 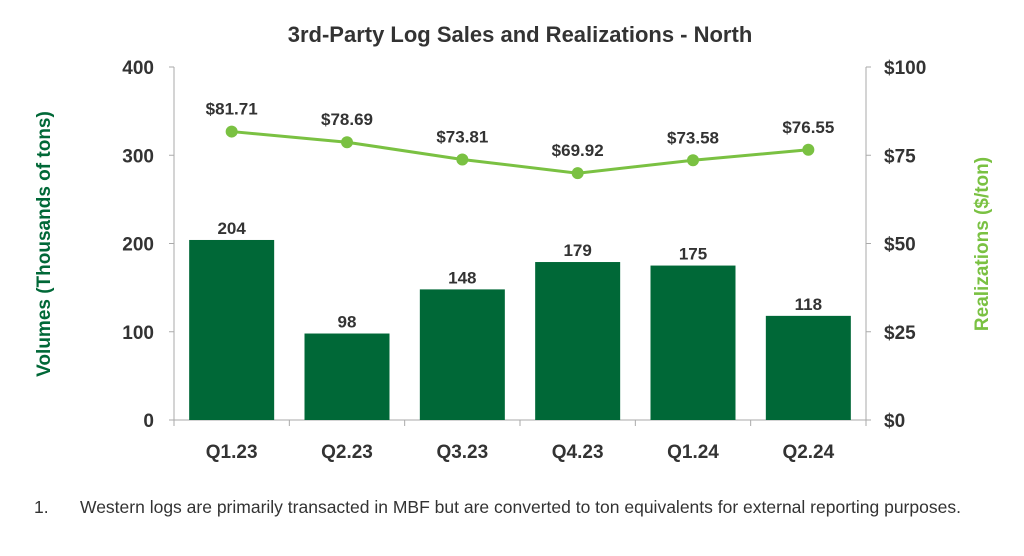 What do you see at coordinates (138, 156) in the screenshot?
I see `y-tick-label: 300` at bounding box center [138, 156].